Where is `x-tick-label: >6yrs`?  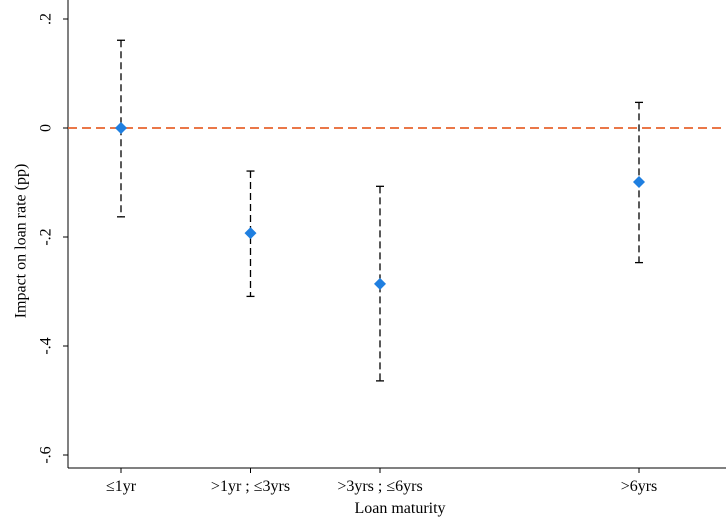 x-tick-label: >6yrs is located at coordinates (639, 486).